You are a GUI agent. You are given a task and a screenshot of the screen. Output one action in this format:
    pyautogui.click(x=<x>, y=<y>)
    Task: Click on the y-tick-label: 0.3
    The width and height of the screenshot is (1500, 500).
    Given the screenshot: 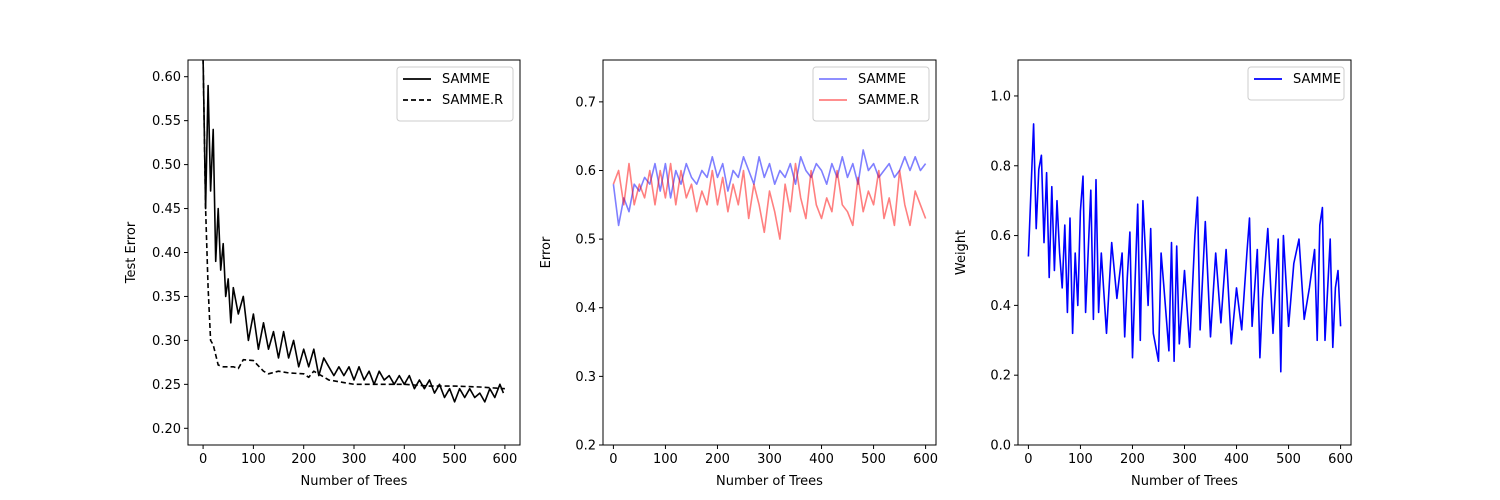 What is the action you would take?
    pyautogui.click(x=585, y=377)
    